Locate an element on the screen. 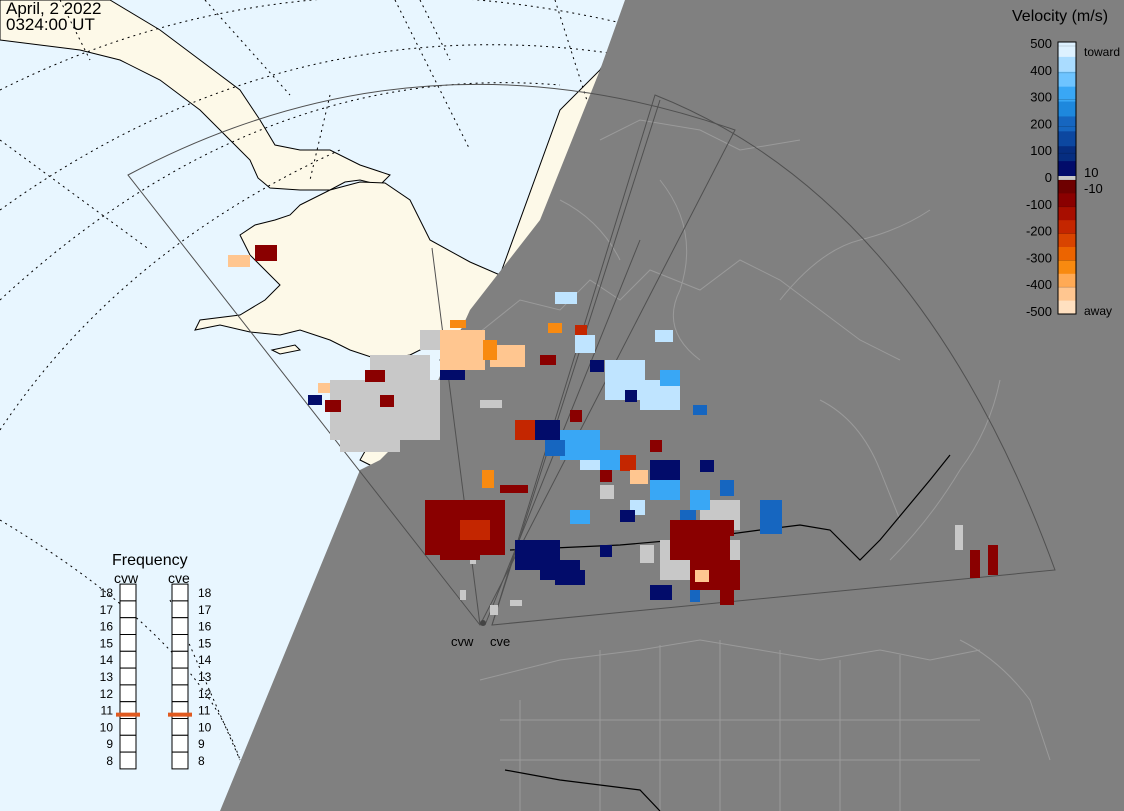  away-orange-cells is located at coordinates (506, 404).